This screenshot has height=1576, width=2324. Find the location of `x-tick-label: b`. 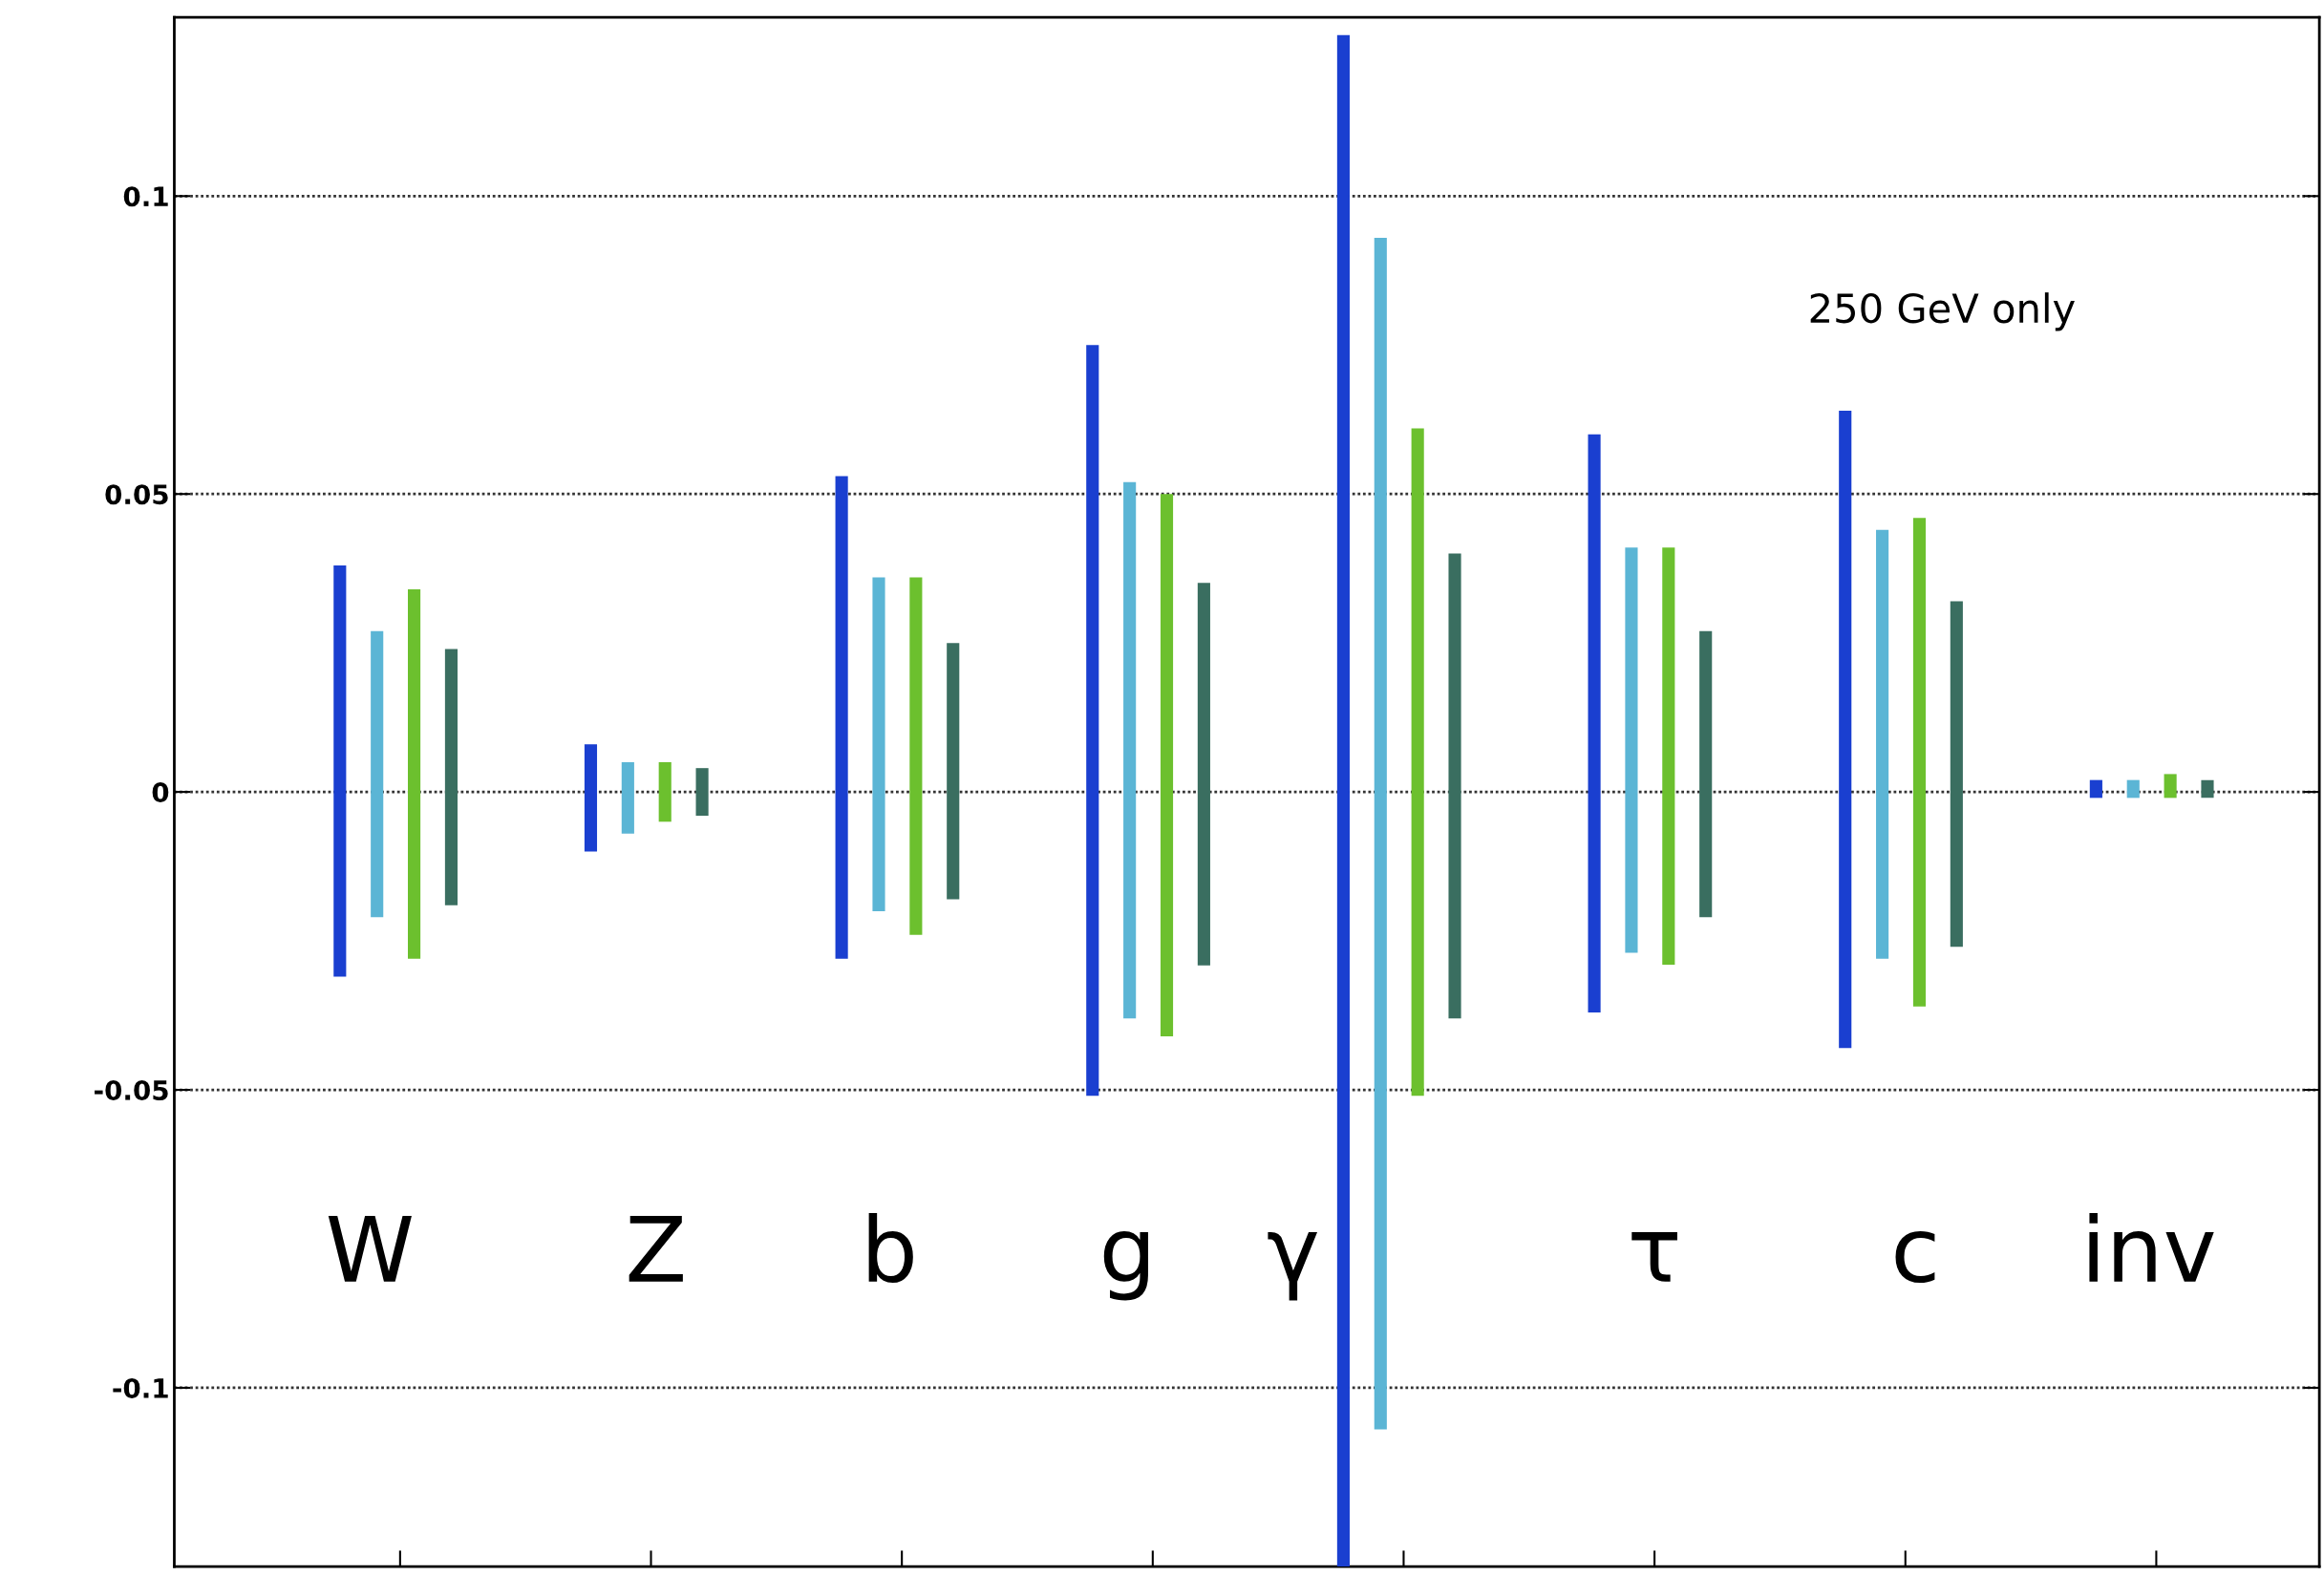

x-tick-label: b is located at coordinates (890, 1249).